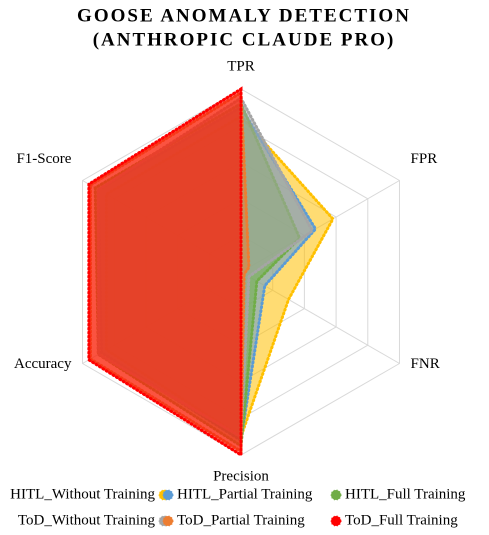  What do you see at coordinates (82, 494) in the screenshot?
I see `legend-text: HITL_Without Training` at bounding box center [82, 494].